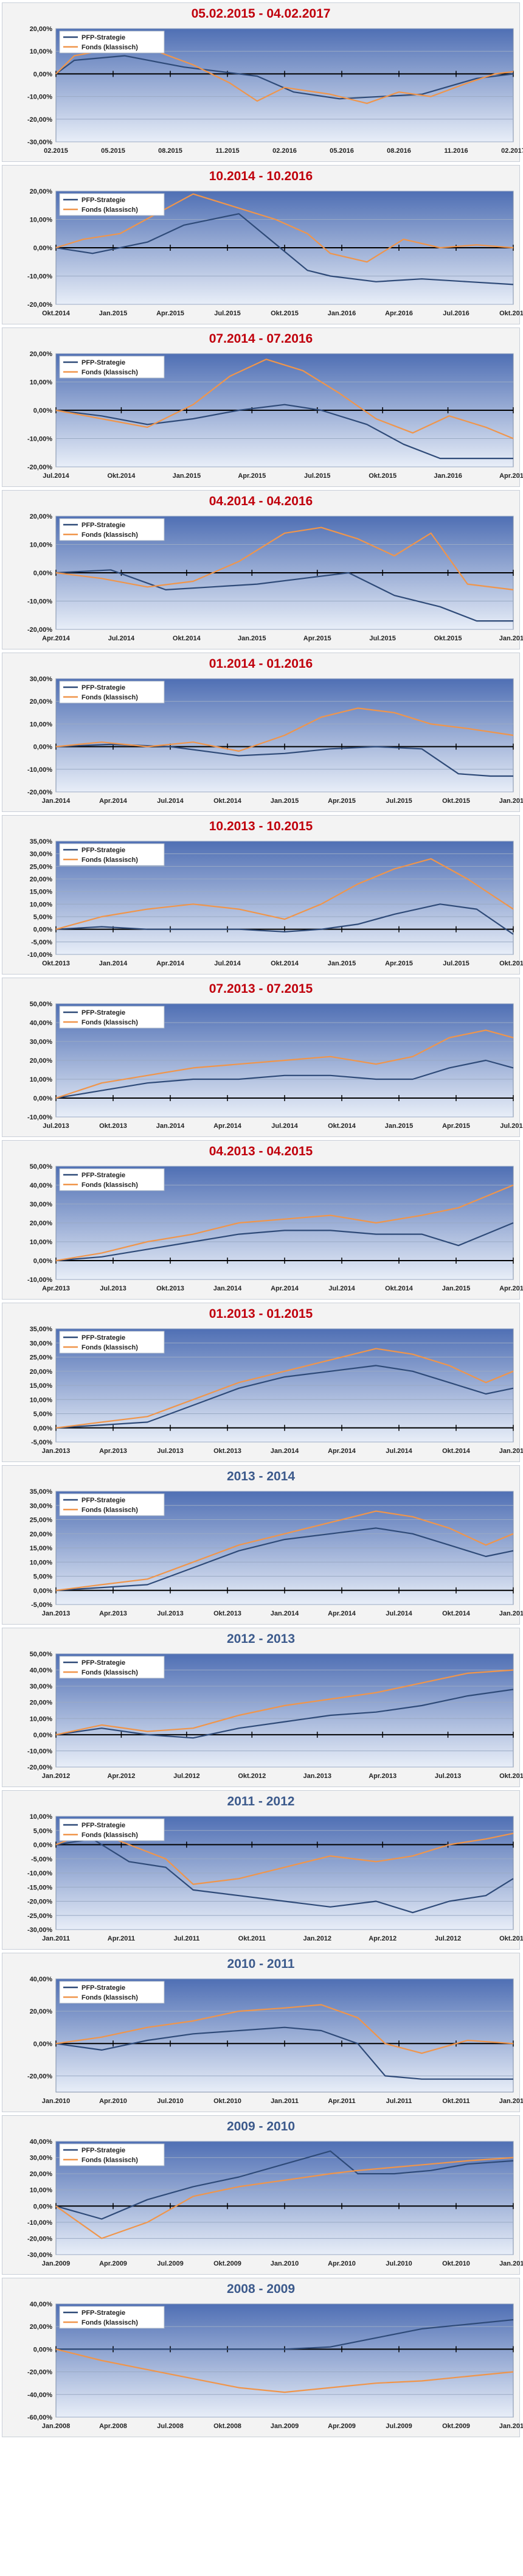 The image size is (523, 2576). Describe the element at coordinates (261, 1801) in the screenshot. I see `chart-title: 2011 - 2012` at that location.